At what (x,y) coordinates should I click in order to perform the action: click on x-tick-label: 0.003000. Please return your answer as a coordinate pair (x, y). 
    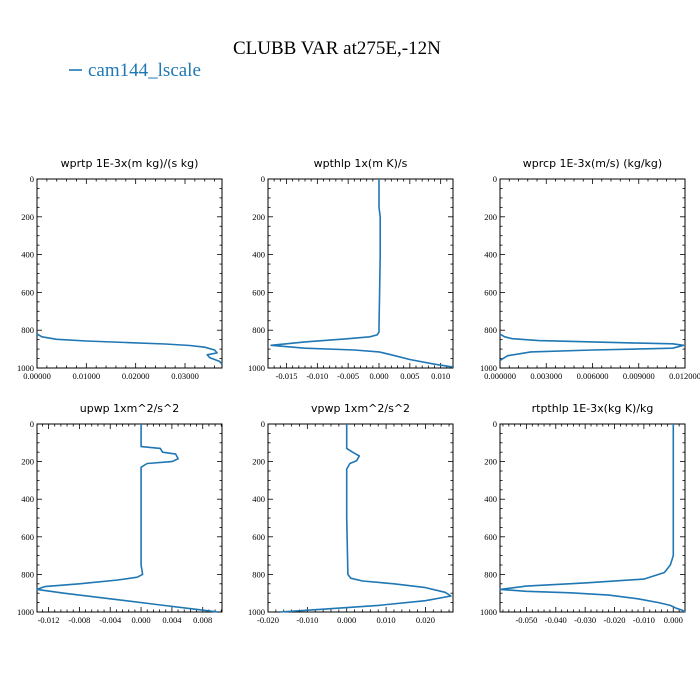
    Looking at the image, I should click on (546, 376).